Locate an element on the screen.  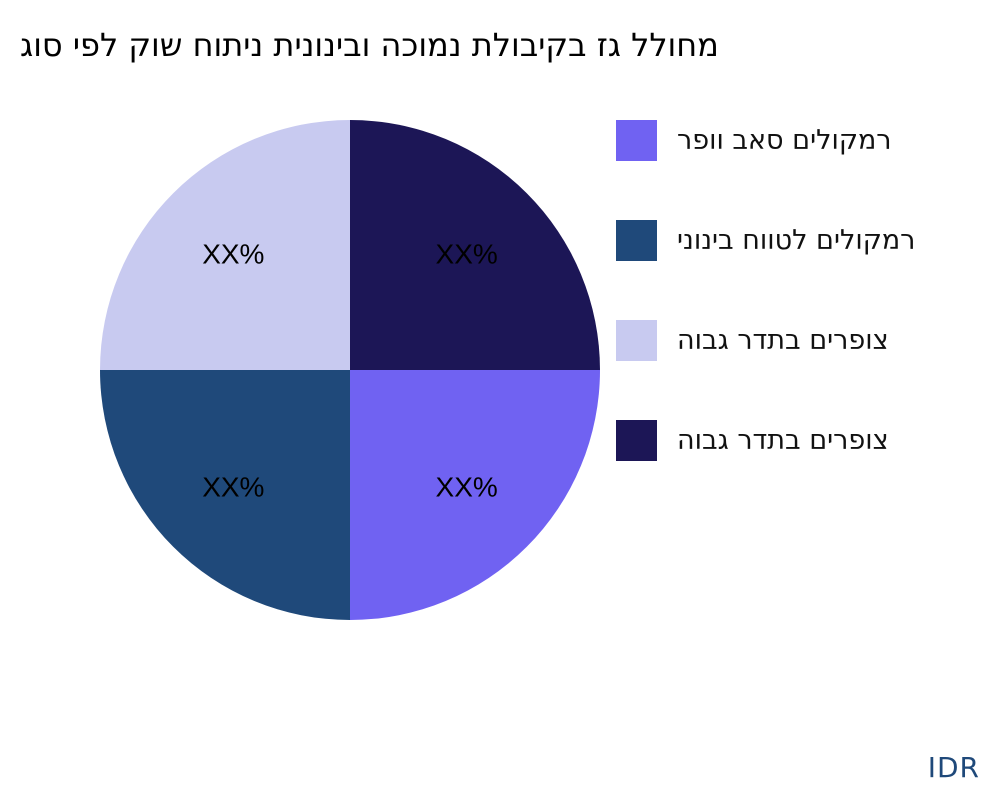
brand-logo: IDR is located at coordinates (953, 767).